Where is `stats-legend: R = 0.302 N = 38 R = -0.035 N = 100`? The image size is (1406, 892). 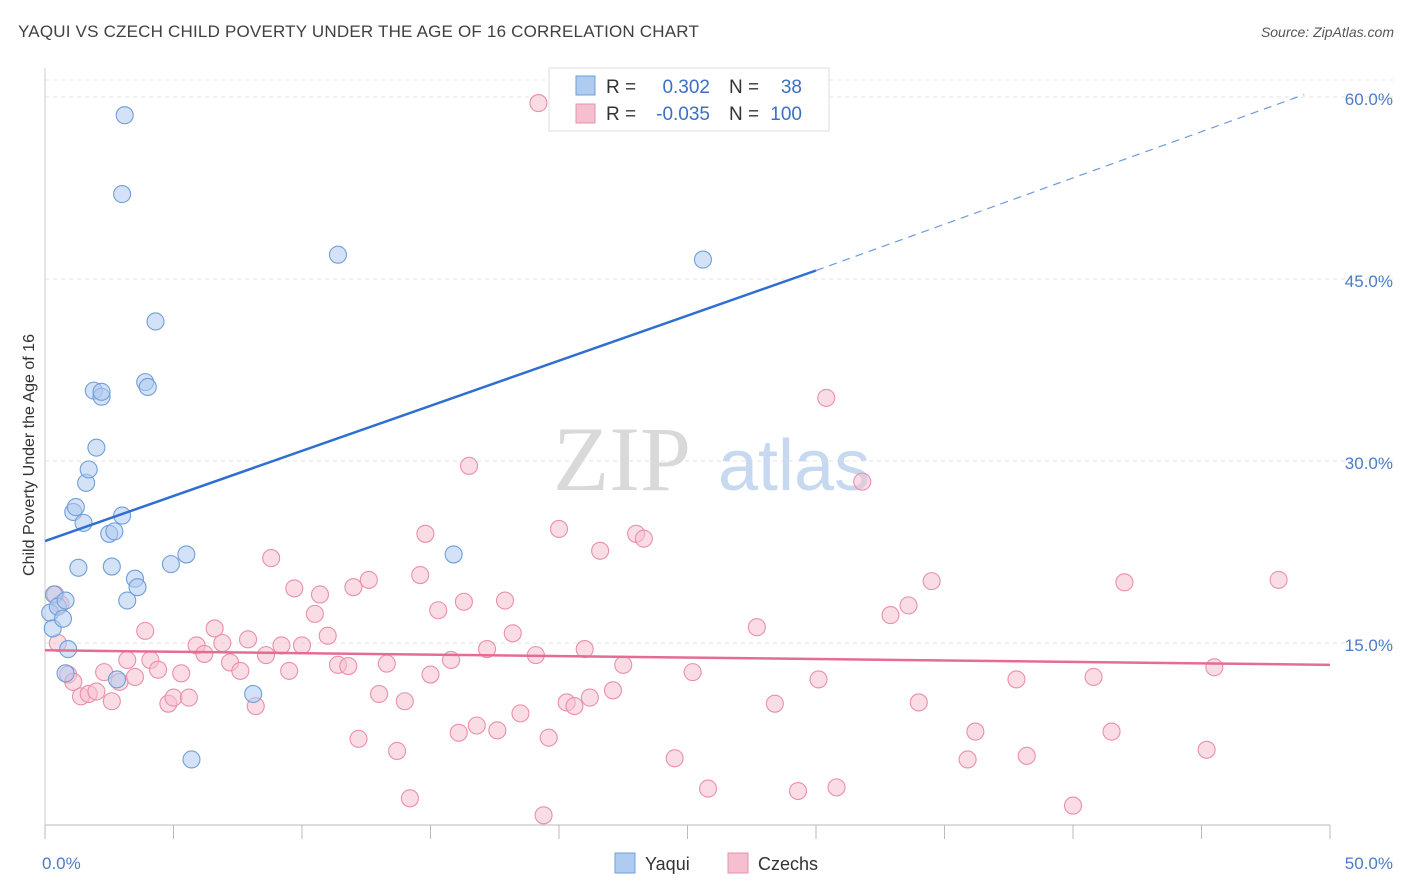 stats-legend: R = 0.302 N = 38 R = -0.035 N = 100 is located at coordinates (689, 99).